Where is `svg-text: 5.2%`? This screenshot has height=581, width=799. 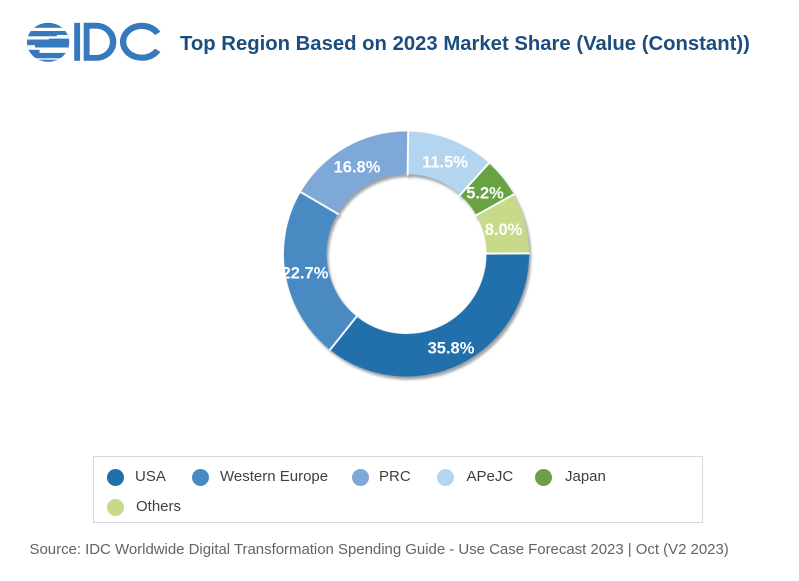
svg-text: 5.2% is located at coordinates (485, 194).